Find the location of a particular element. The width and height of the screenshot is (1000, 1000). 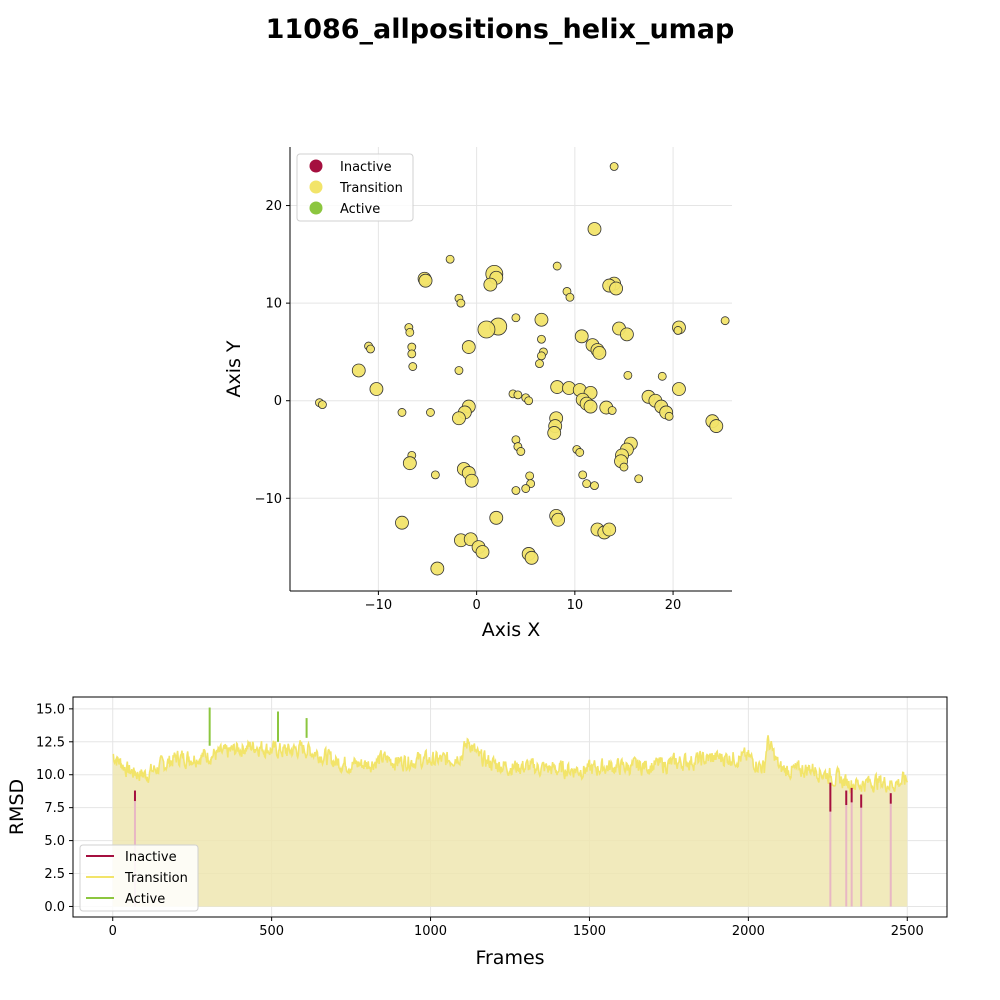

y-axis-label: RMSD is located at coordinates (17, 807).